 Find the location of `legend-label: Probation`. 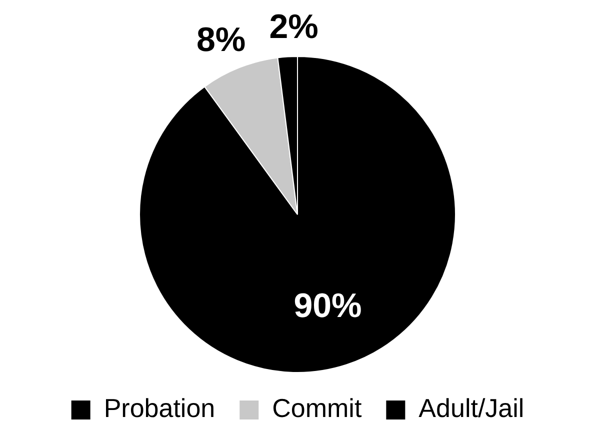

legend-label: Probation is located at coordinates (160, 408).